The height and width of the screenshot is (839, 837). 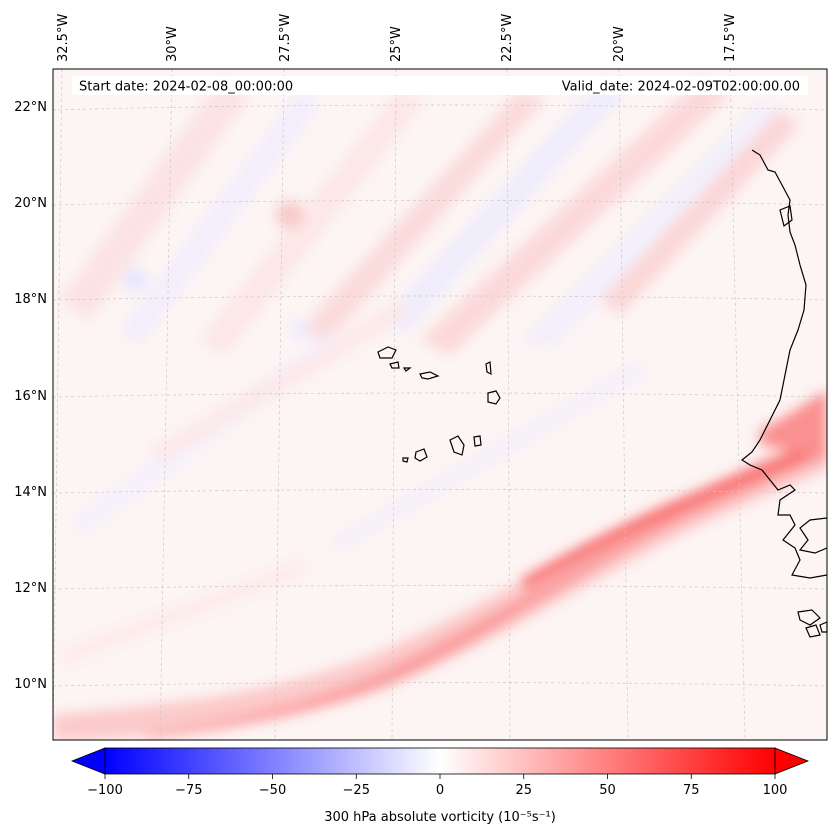 What do you see at coordinates (172, 44) in the screenshot?
I see `lon-tick-label: 30°W` at bounding box center [172, 44].